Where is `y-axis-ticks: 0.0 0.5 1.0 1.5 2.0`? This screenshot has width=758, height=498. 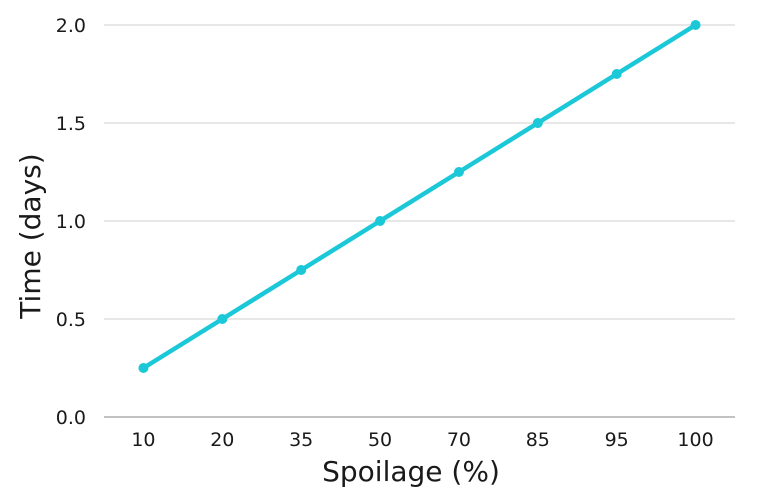 y-axis-ticks: 0.0 0.5 1.0 1.5 2.0 is located at coordinates (71, 222).